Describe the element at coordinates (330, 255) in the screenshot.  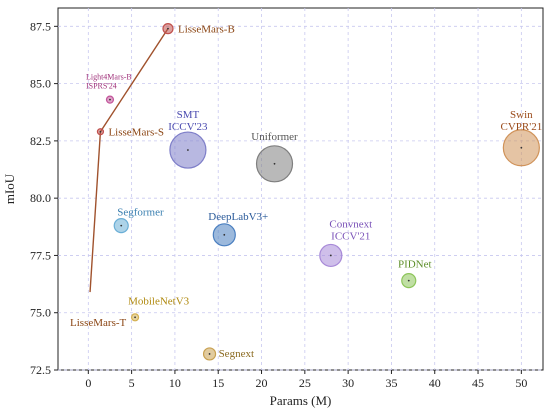
I see `point-center-convnext` at that location.